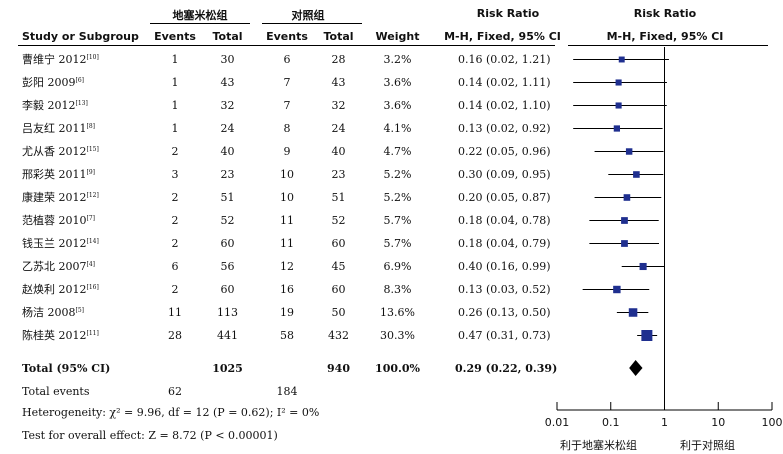  What do you see at coordinates (397, 197) in the screenshot?
I see `study-weight: 5.2%` at bounding box center [397, 197].